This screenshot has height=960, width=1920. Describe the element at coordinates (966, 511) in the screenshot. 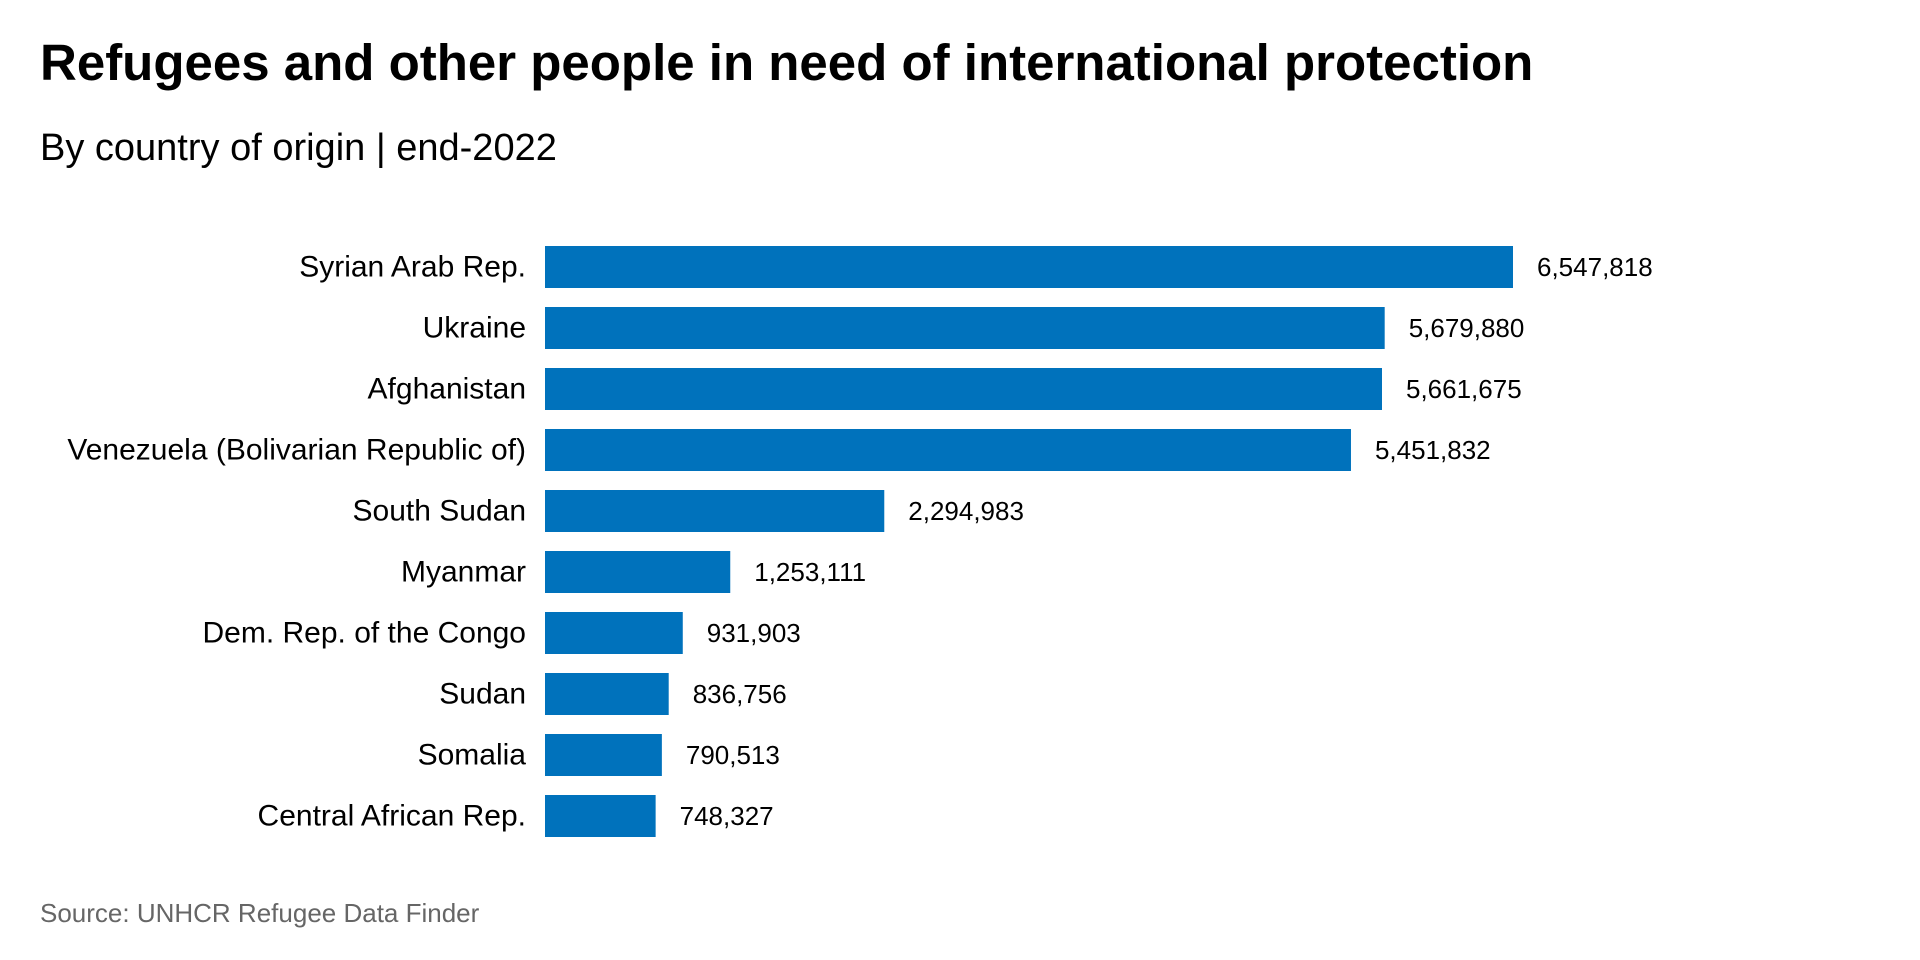

I see `data-label: 2,294,983` at that location.